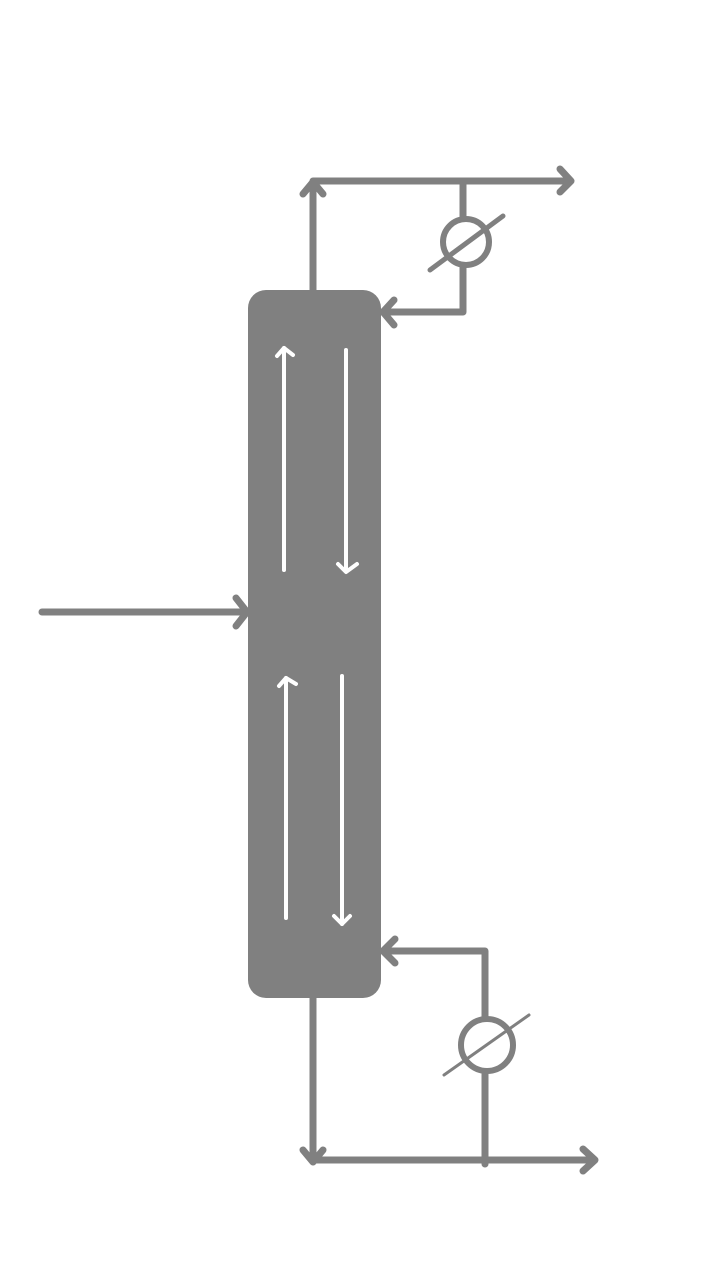  Describe the element at coordinates (442, 180) in the screenshot. I see `distillate-product-arrow` at that location.